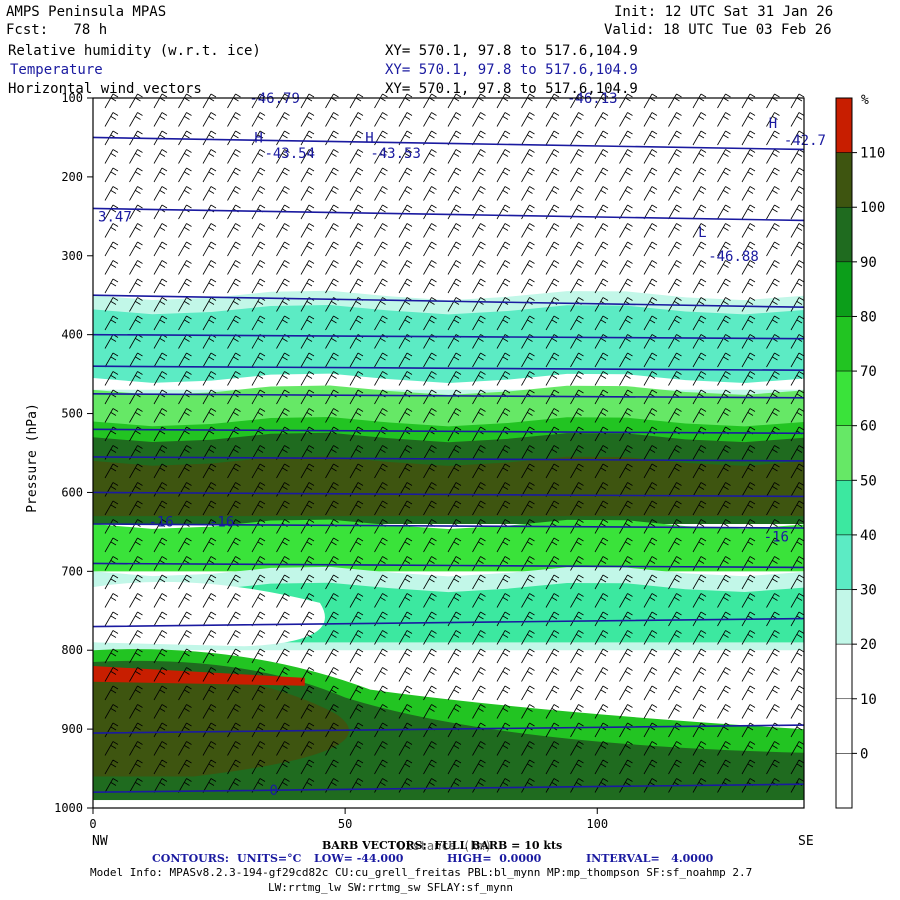 The width and height of the screenshot is (900, 900). Describe the element at coordinates (448, 788) in the screenshot. I see `temperature-contour` at that location.